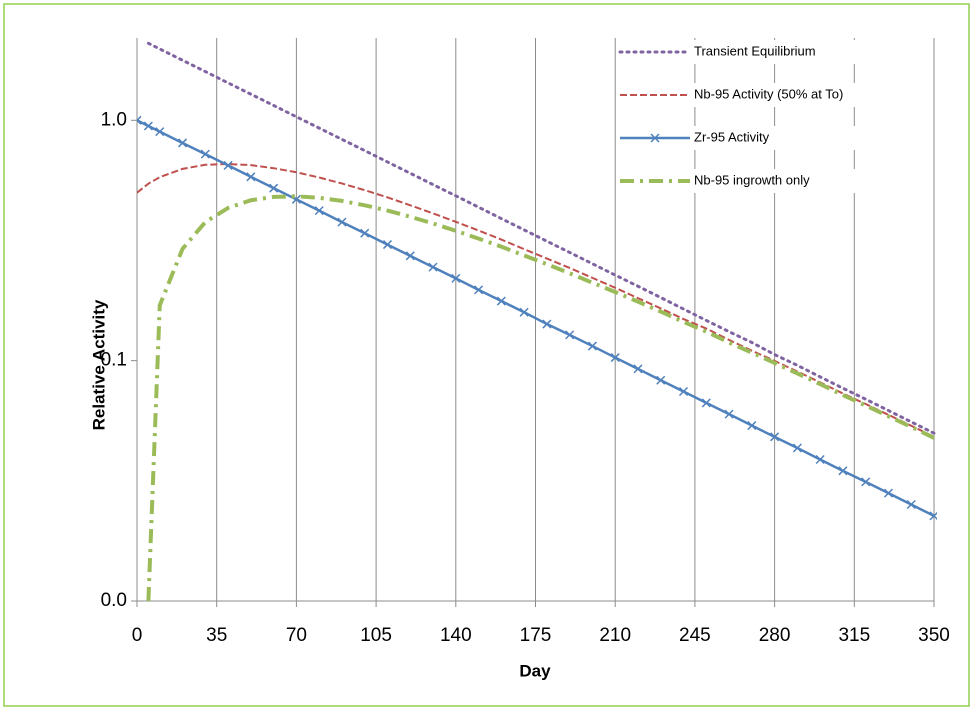  What do you see at coordinates (535, 670) in the screenshot?
I see `x-axis-title: Day` at bounding box center [535, 670].